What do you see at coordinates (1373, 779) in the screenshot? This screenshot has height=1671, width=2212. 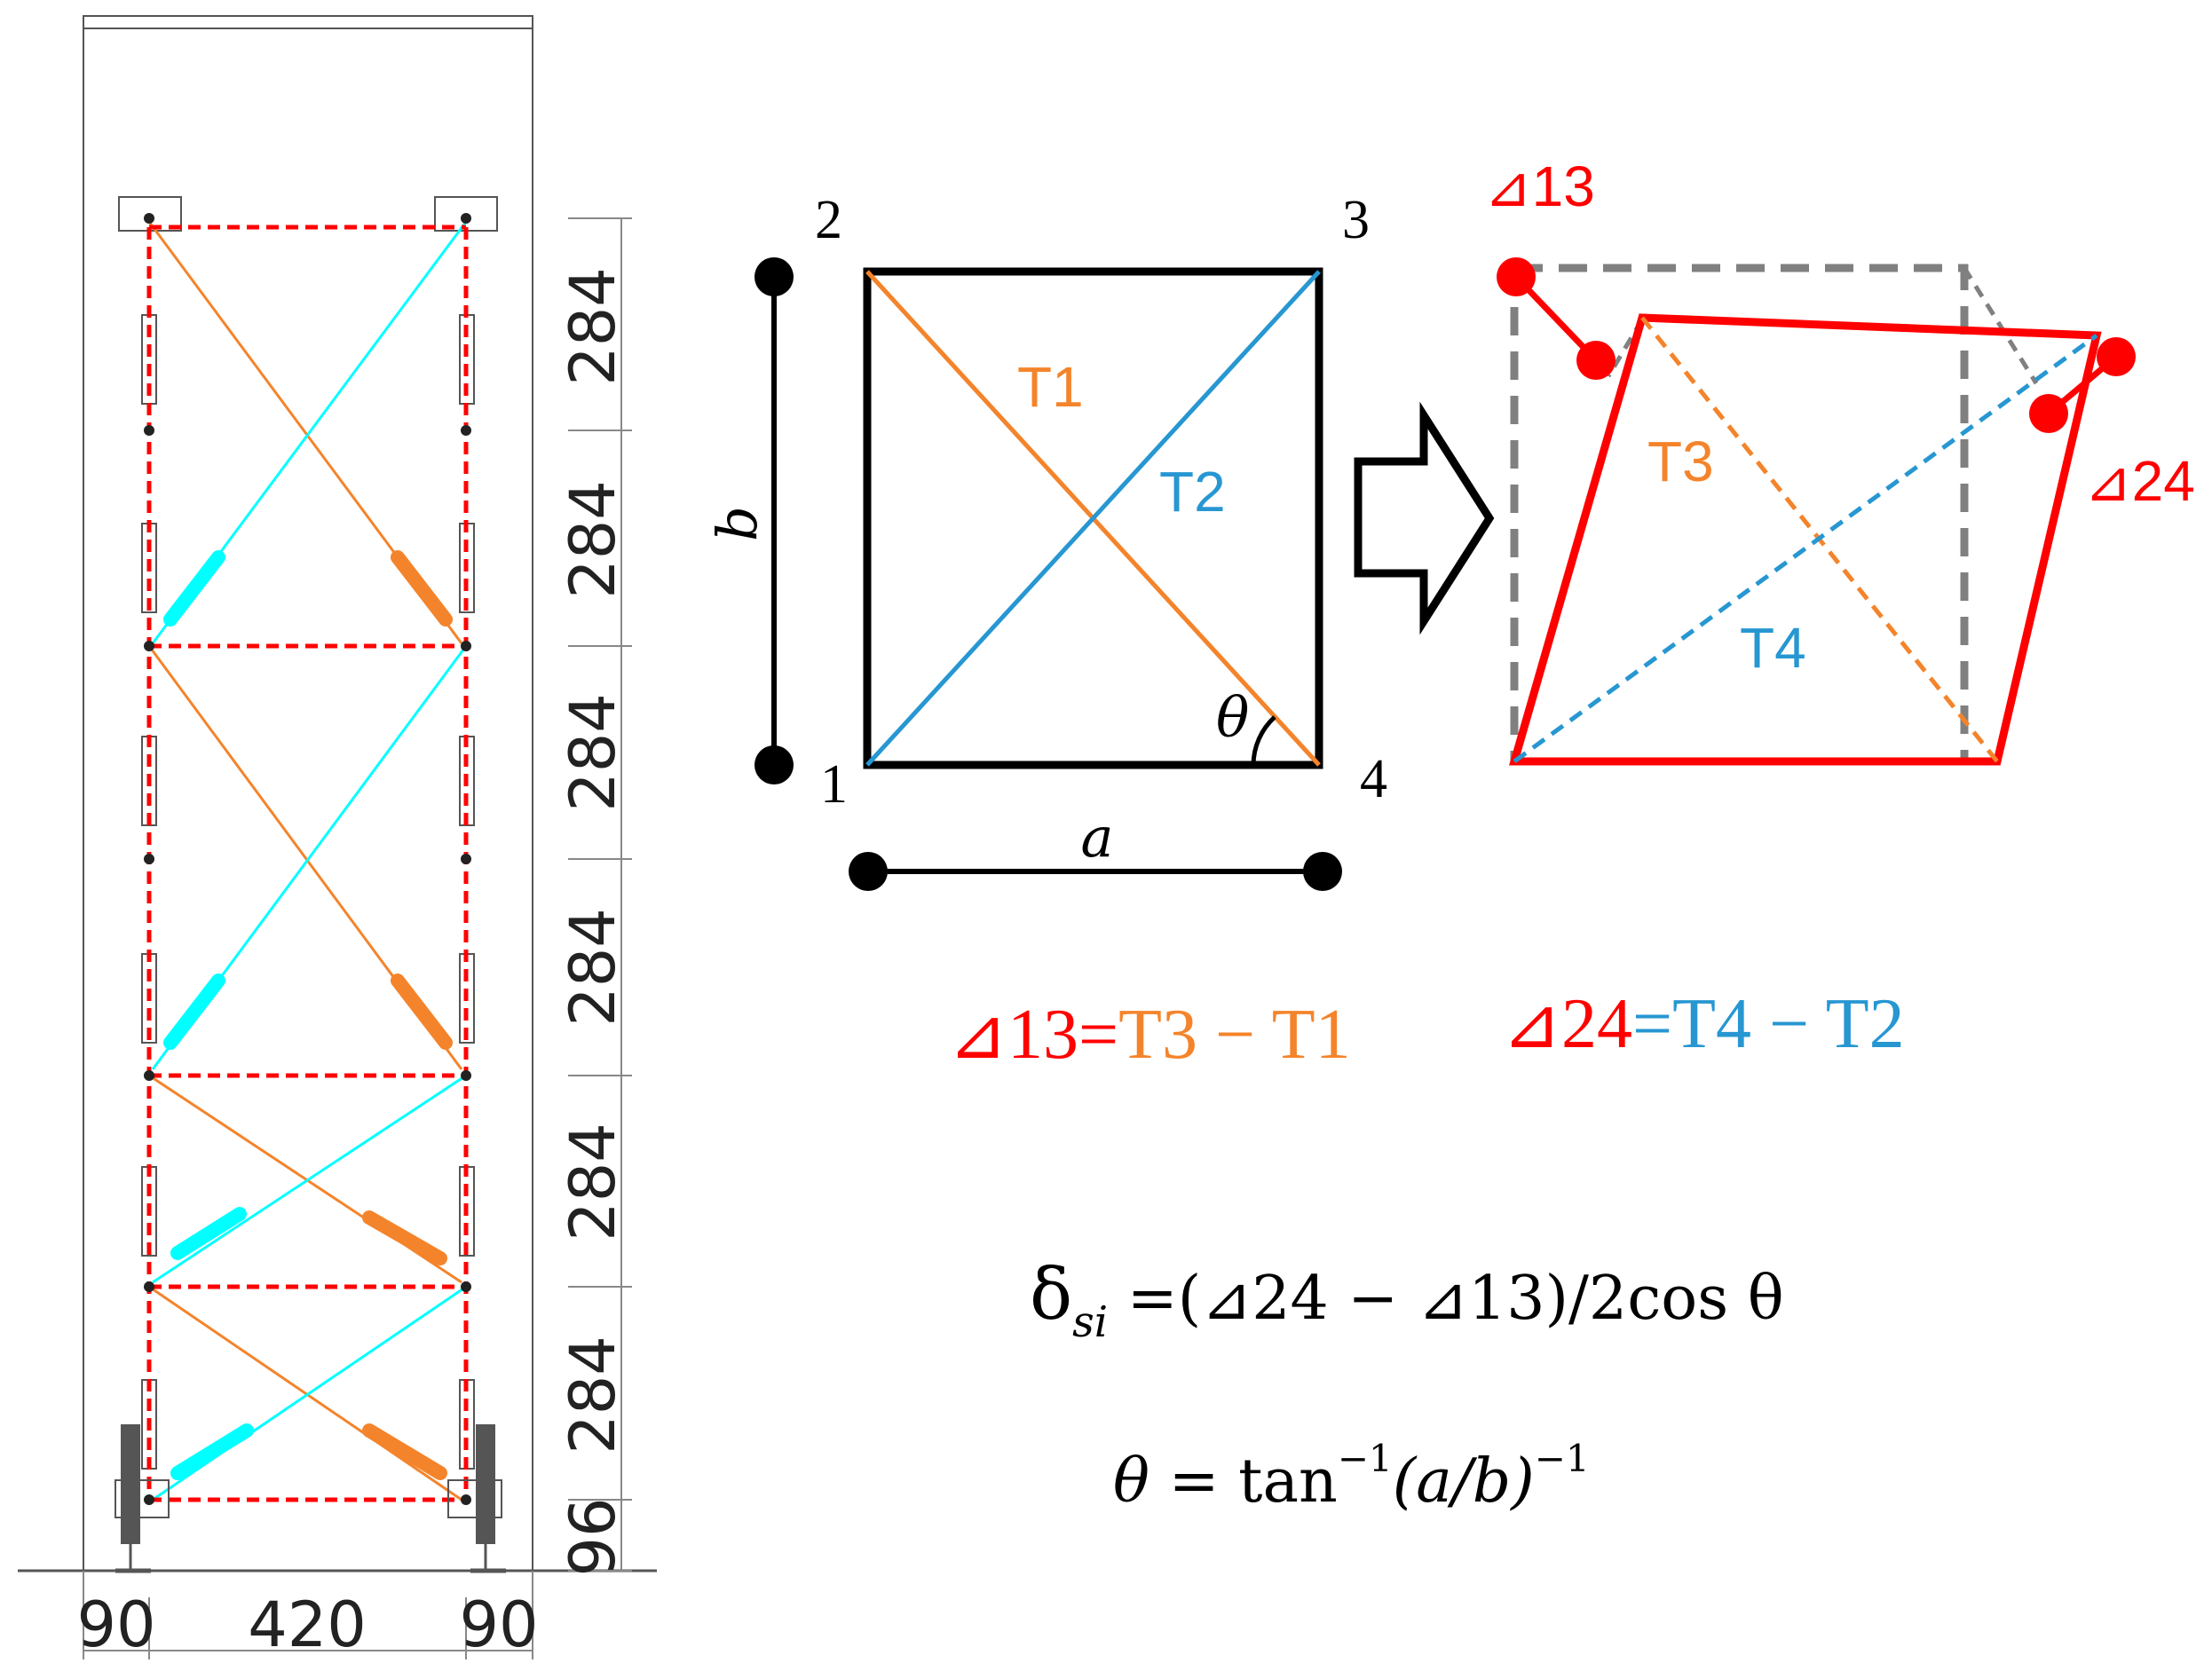 I see `corner-4: 4` at bounding box center [1373, 779].